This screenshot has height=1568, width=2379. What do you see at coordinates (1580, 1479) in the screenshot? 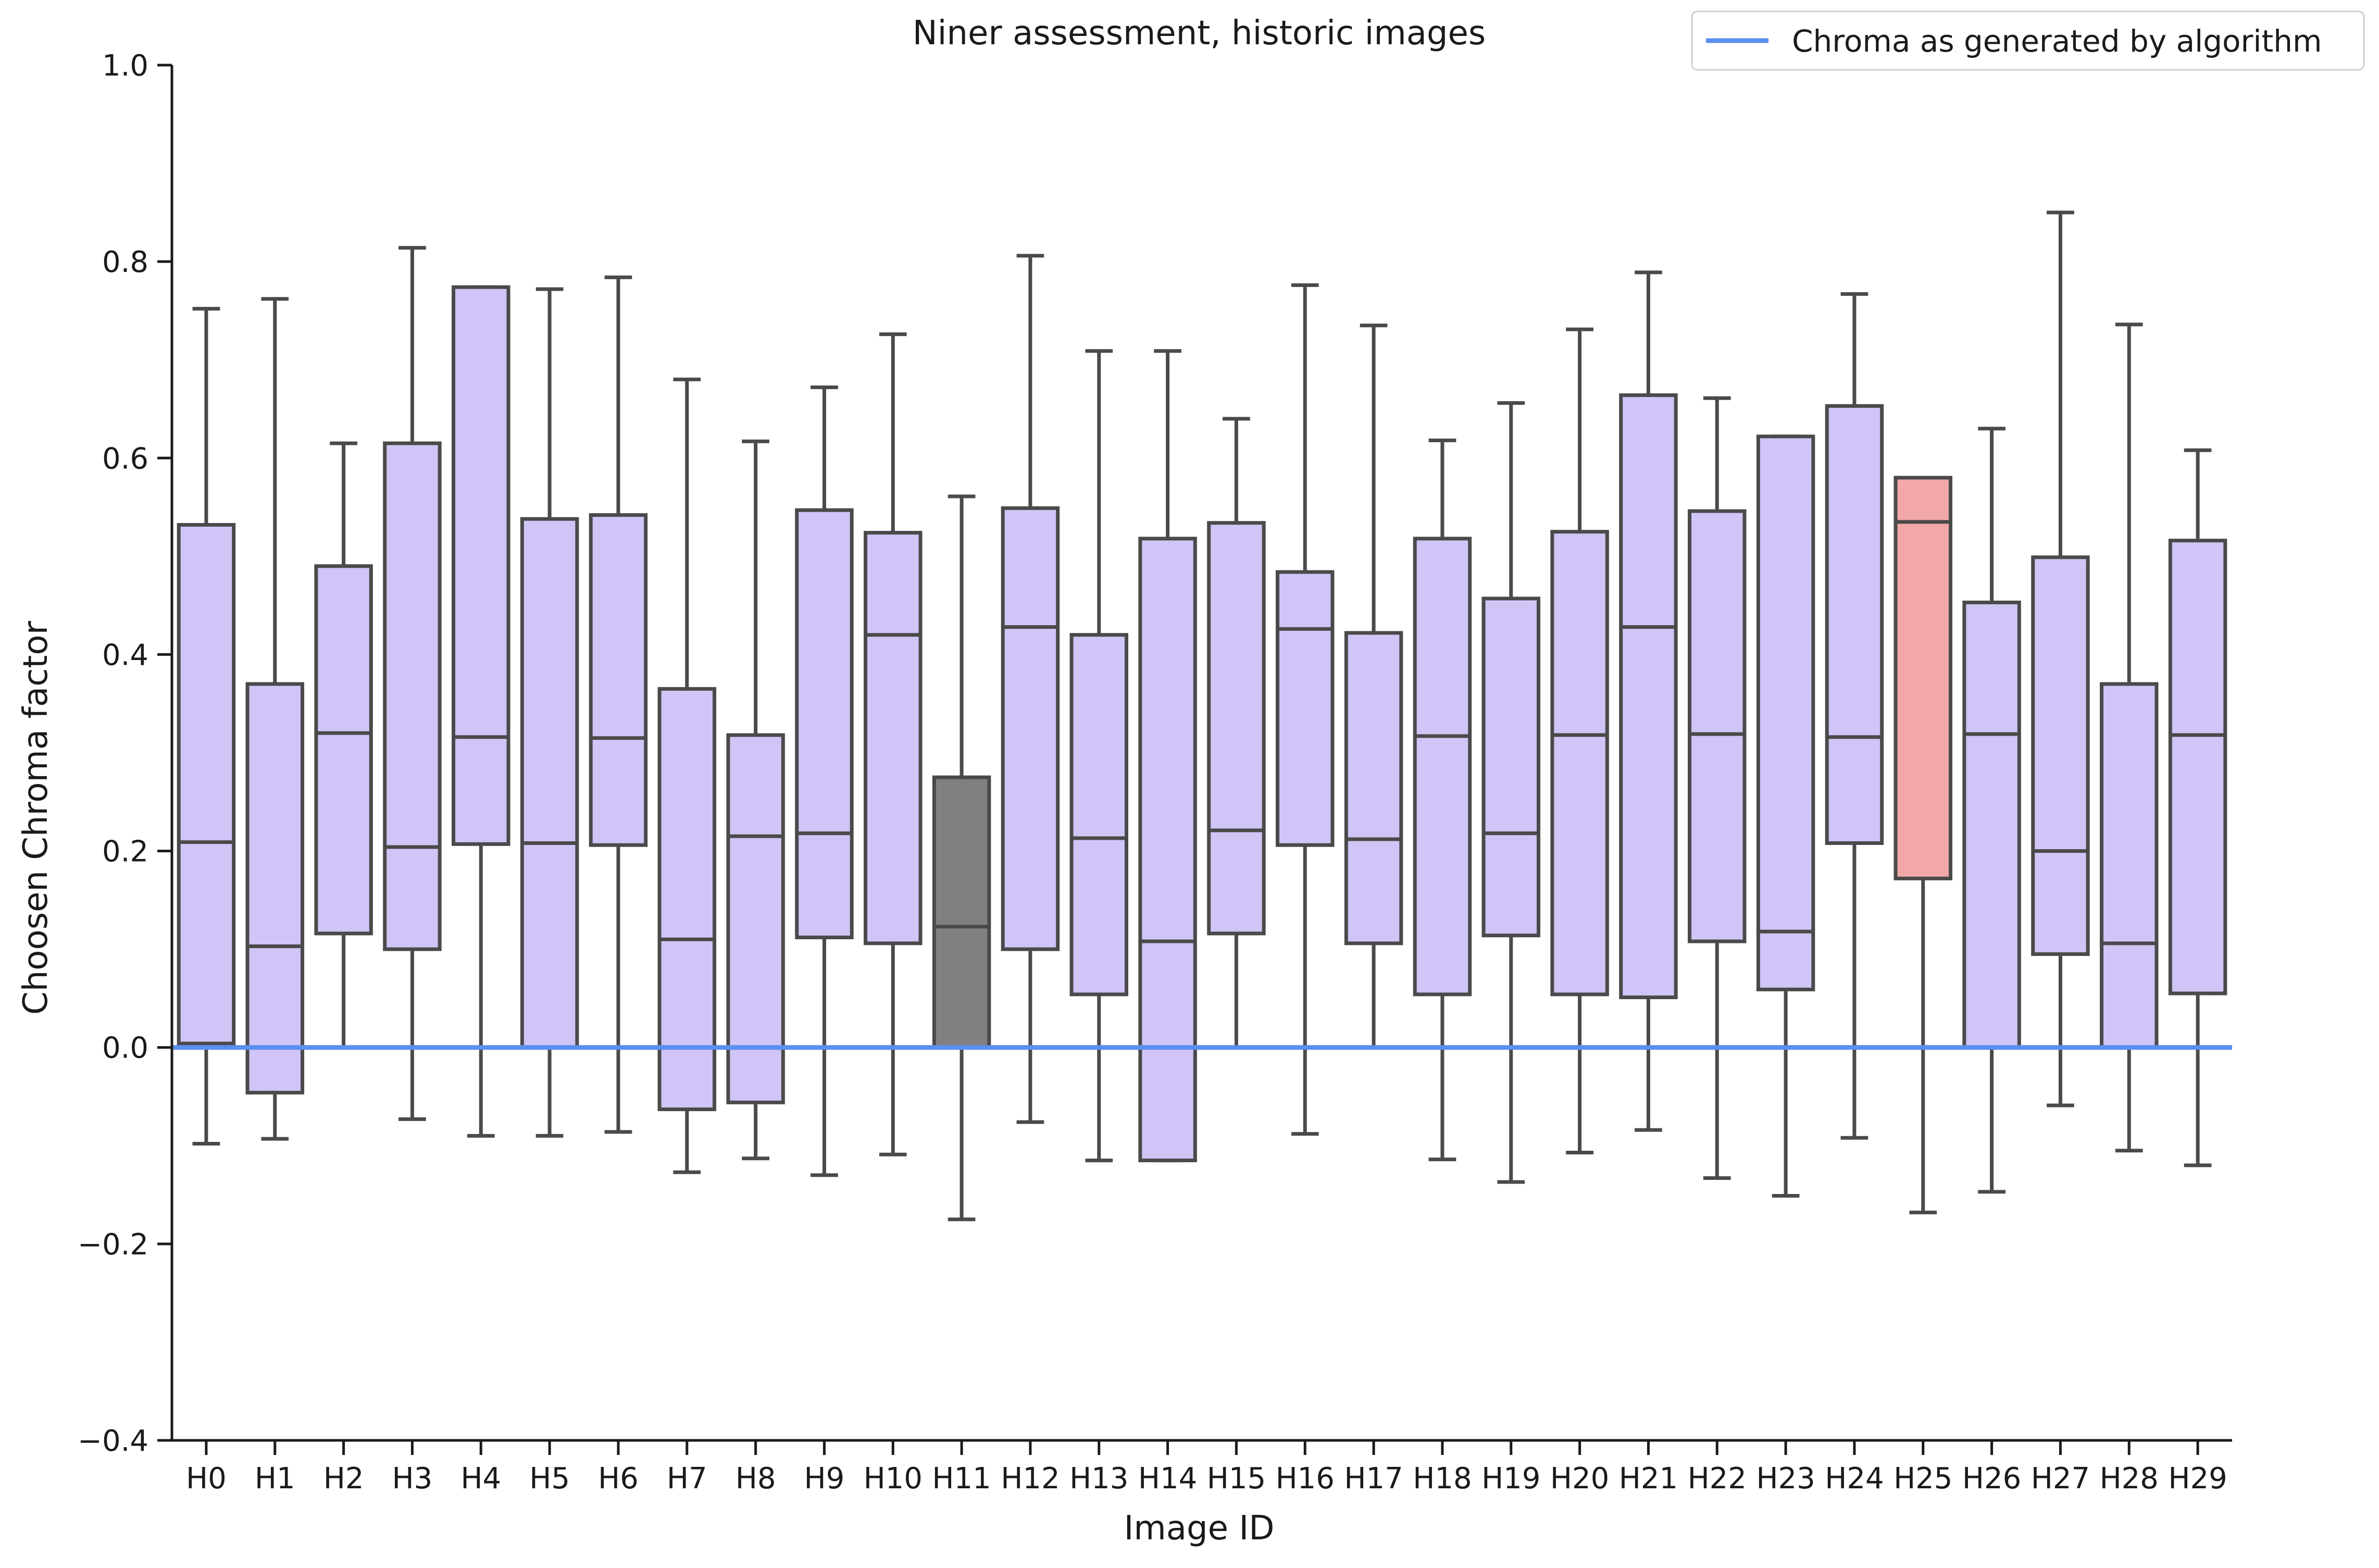
I see `x-tick-label-H20: H20` at bounding box center [1580, 1479].